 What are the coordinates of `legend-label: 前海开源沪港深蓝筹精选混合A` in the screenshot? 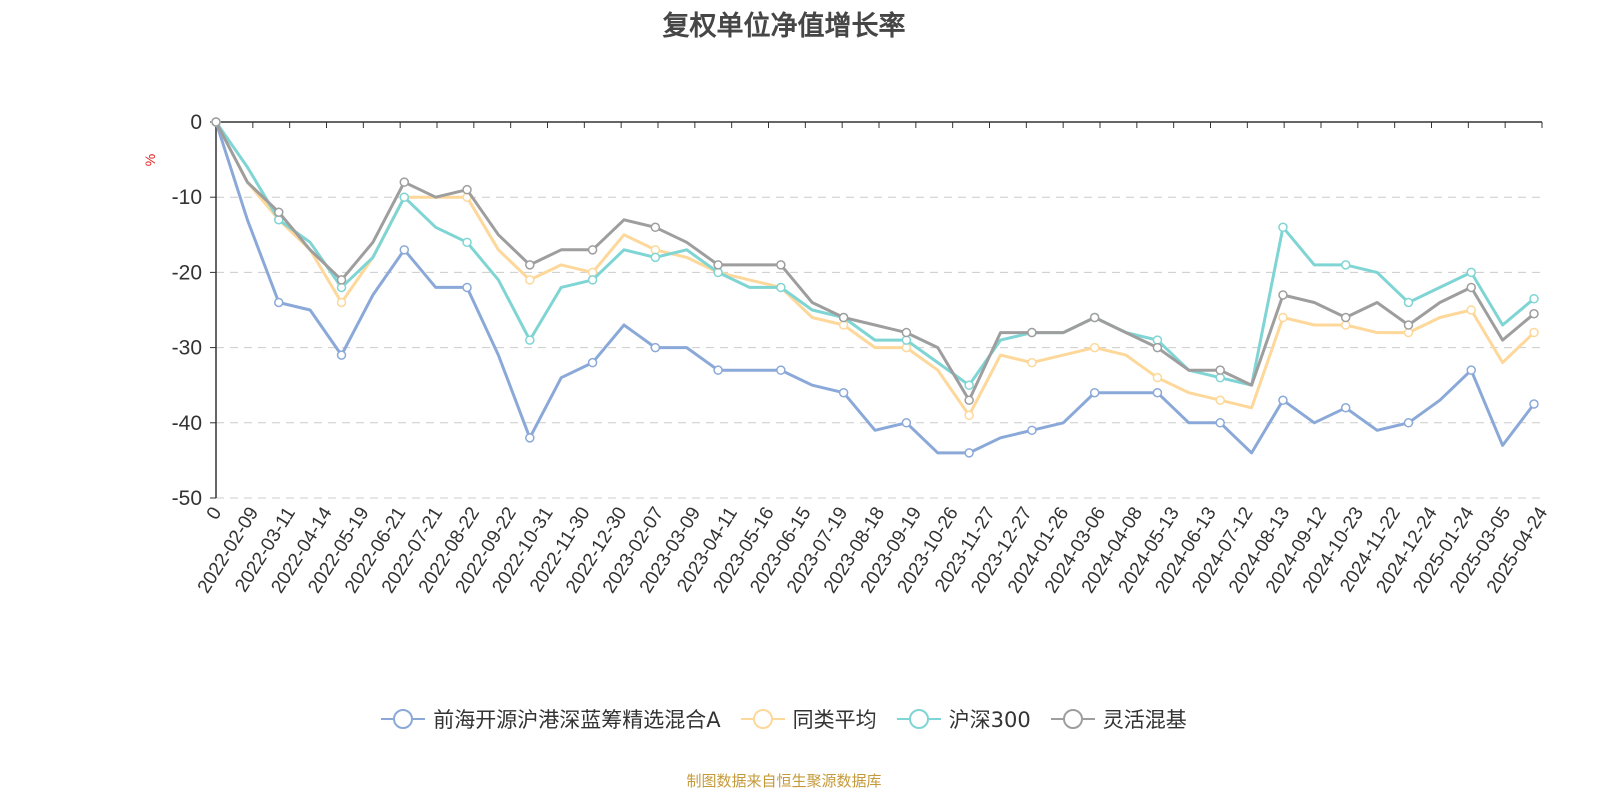 It's located at (577, 720).